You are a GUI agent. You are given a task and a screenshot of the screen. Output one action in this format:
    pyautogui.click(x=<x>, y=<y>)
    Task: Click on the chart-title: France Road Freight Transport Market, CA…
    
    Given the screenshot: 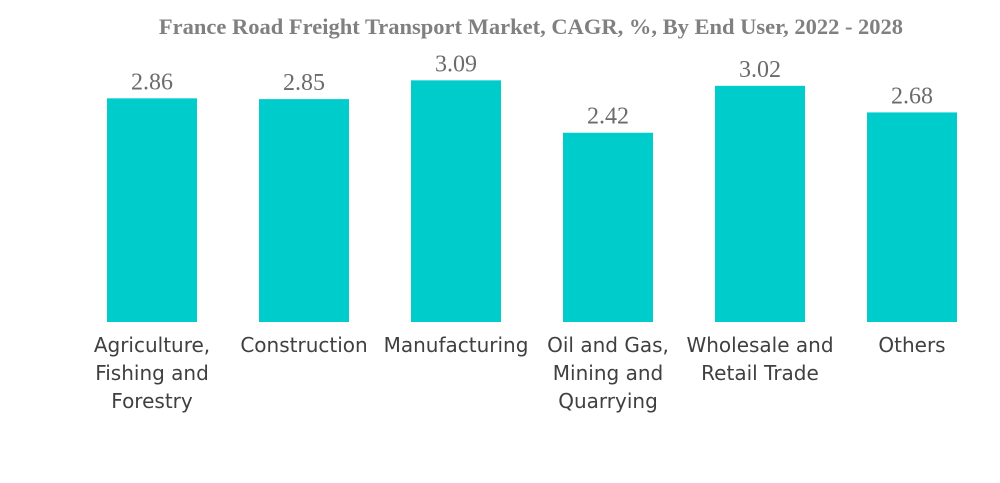 What is the action you would take?
    pyautogui.click(x=531, y=26)
    